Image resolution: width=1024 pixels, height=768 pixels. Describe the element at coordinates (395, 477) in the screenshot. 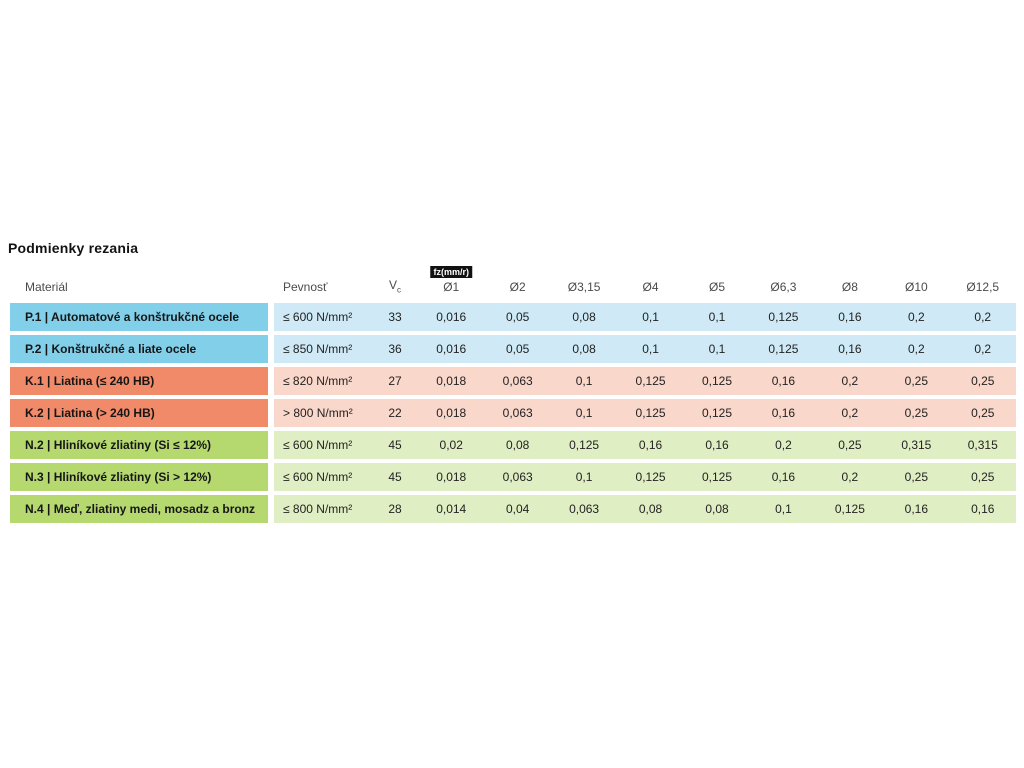

I see `vc-cell: 45` at that location.